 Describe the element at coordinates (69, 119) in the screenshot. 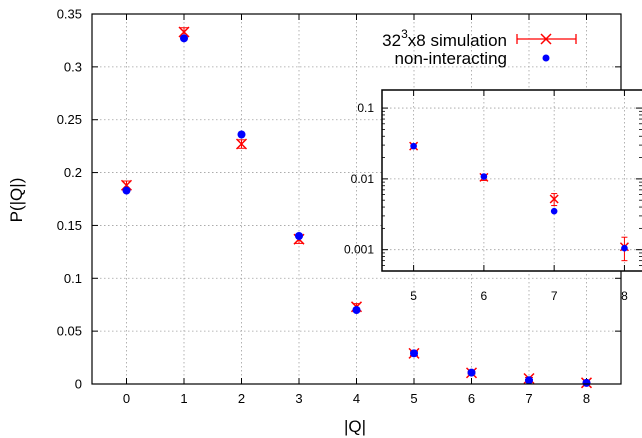

I see `y-tick-label: 0.25` at that location.